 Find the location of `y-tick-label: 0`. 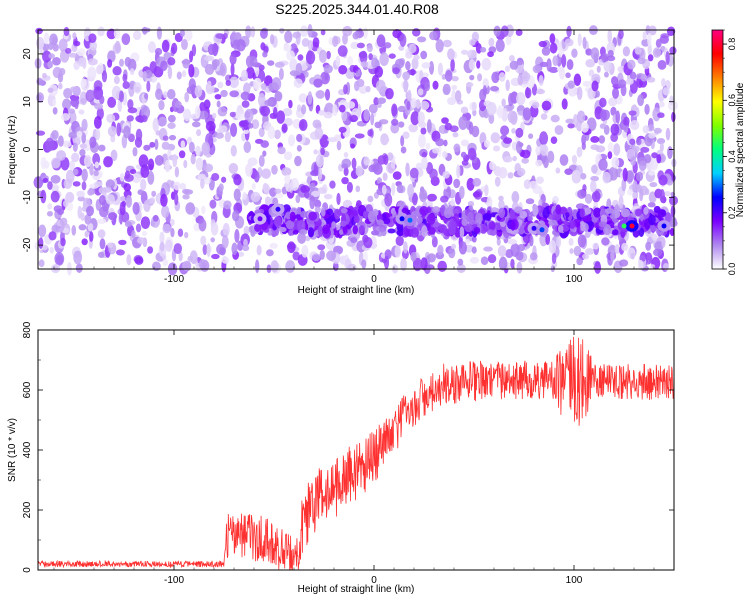

y-tick-label: 0 is located at coordinates (27, 570).